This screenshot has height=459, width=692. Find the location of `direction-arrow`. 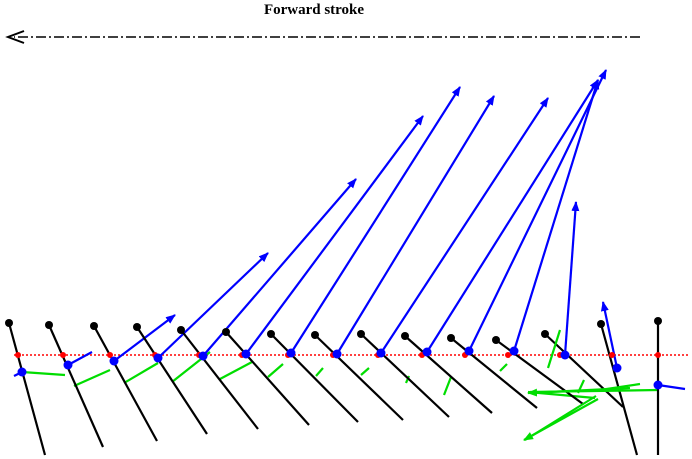

direction-arrow is located at coordinates (322, 37).